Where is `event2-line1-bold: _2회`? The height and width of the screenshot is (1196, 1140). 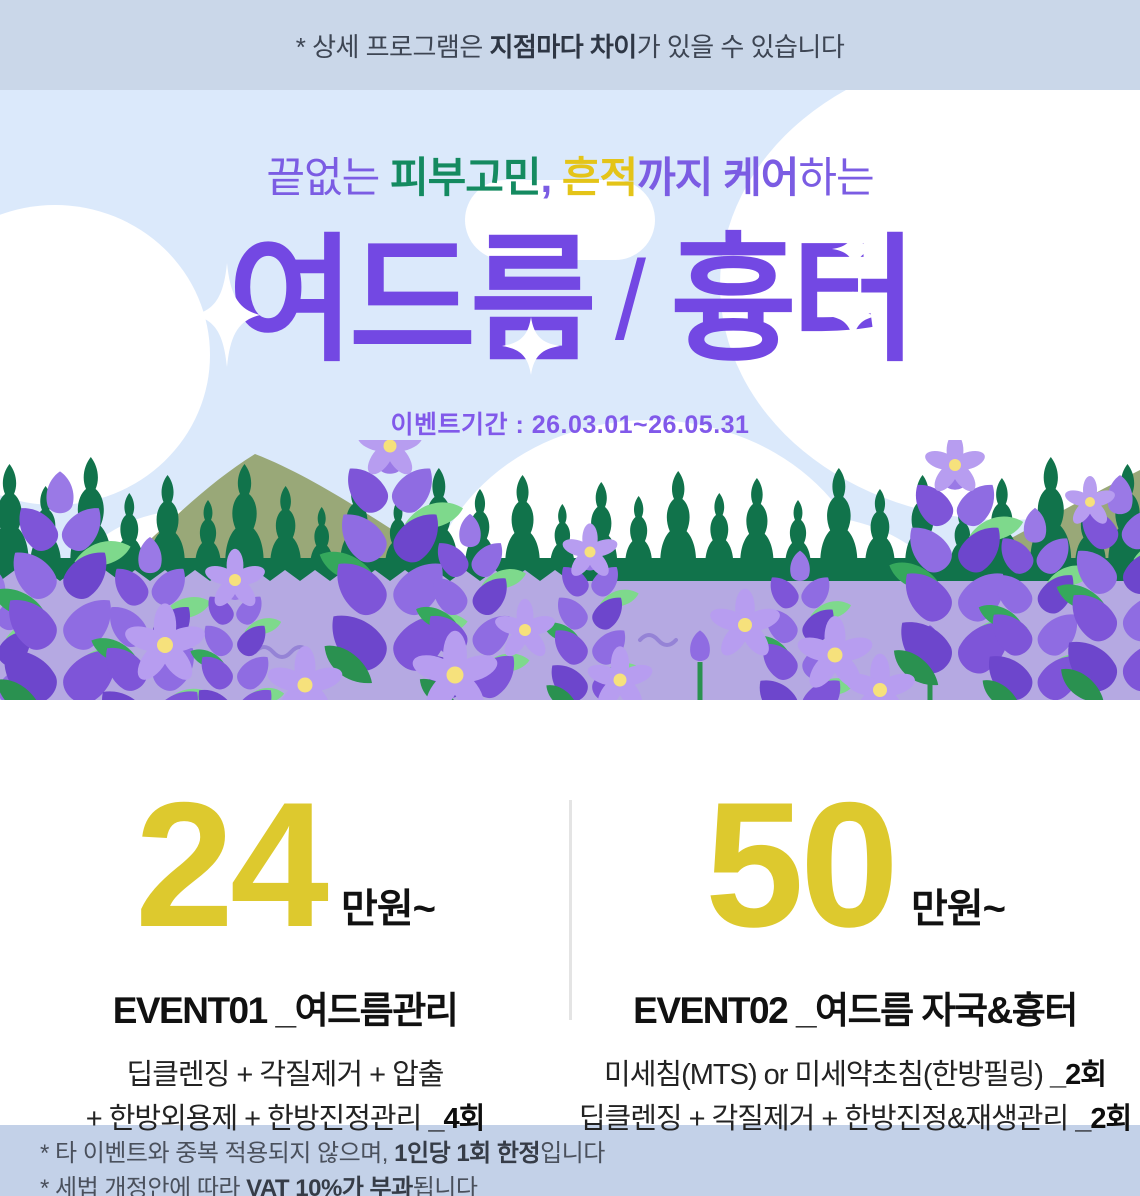
event2-line1-bold: _2회 is located at coordinates (1078, 1075).